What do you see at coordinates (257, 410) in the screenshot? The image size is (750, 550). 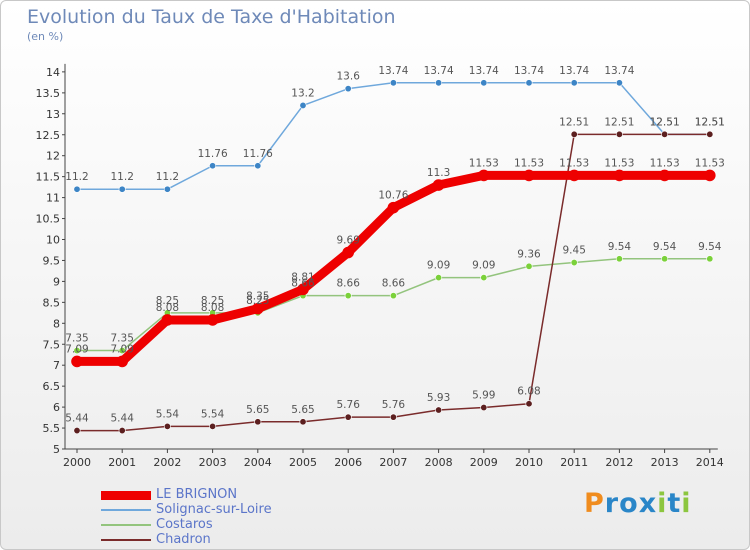 I see `data-label: 5.65` at bounding box center [257, 410].